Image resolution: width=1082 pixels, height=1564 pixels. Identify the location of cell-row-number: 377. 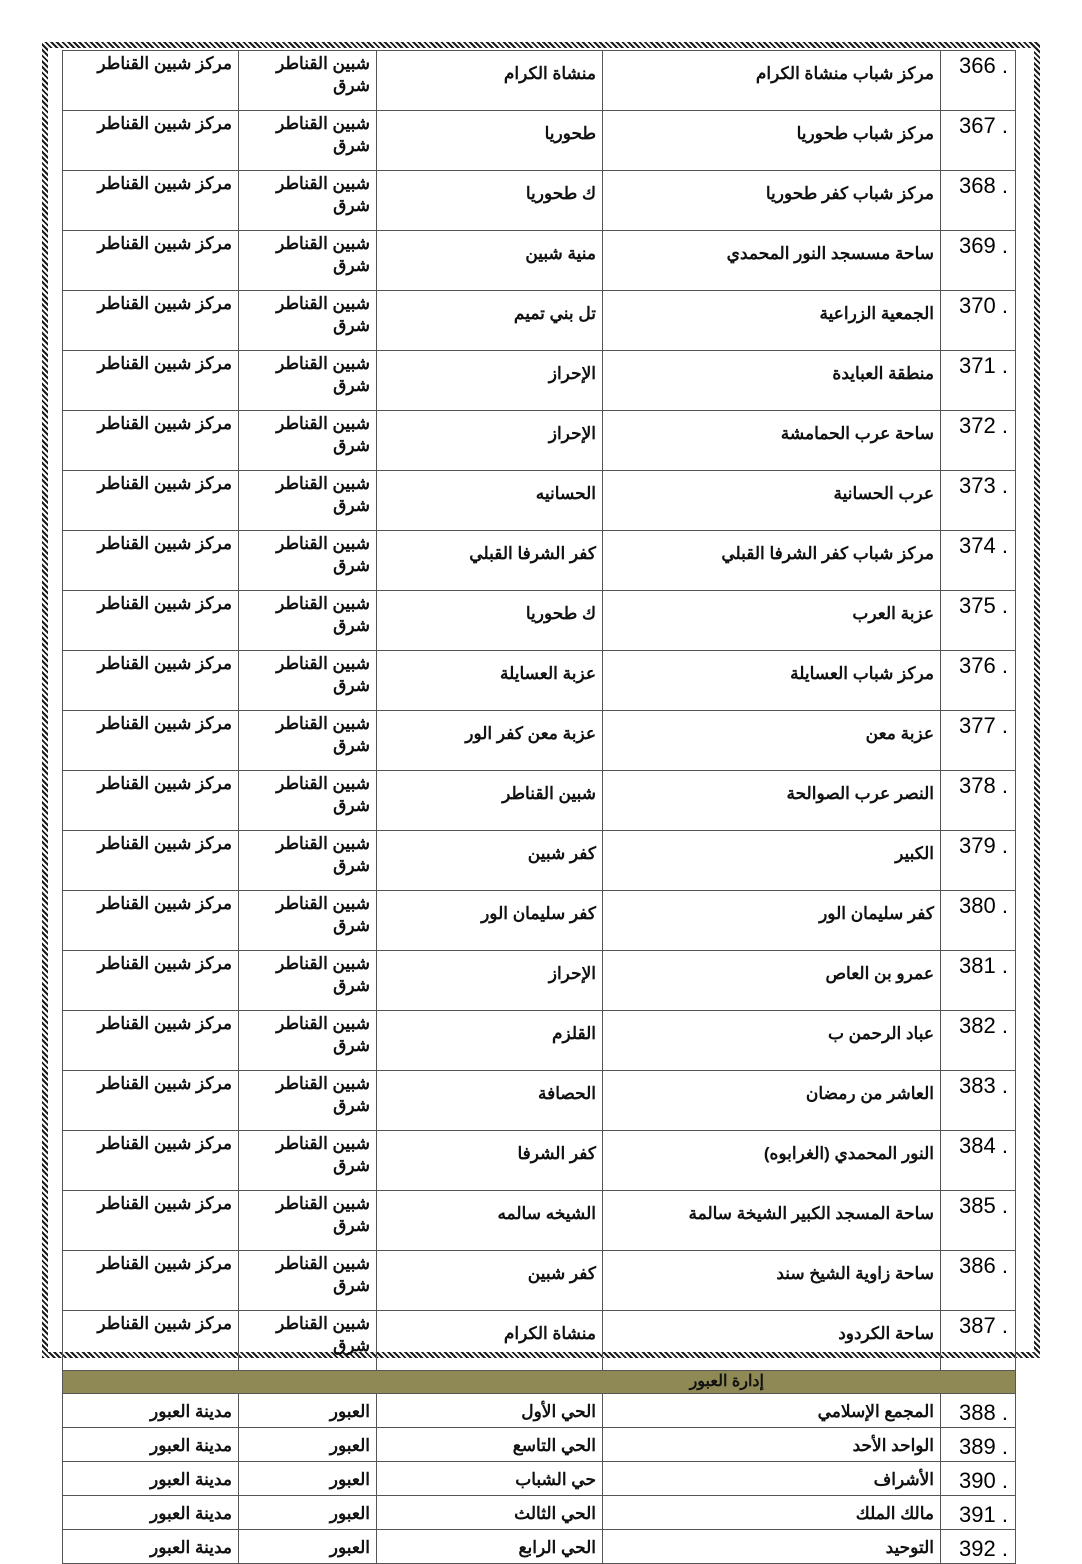
(978, 740).